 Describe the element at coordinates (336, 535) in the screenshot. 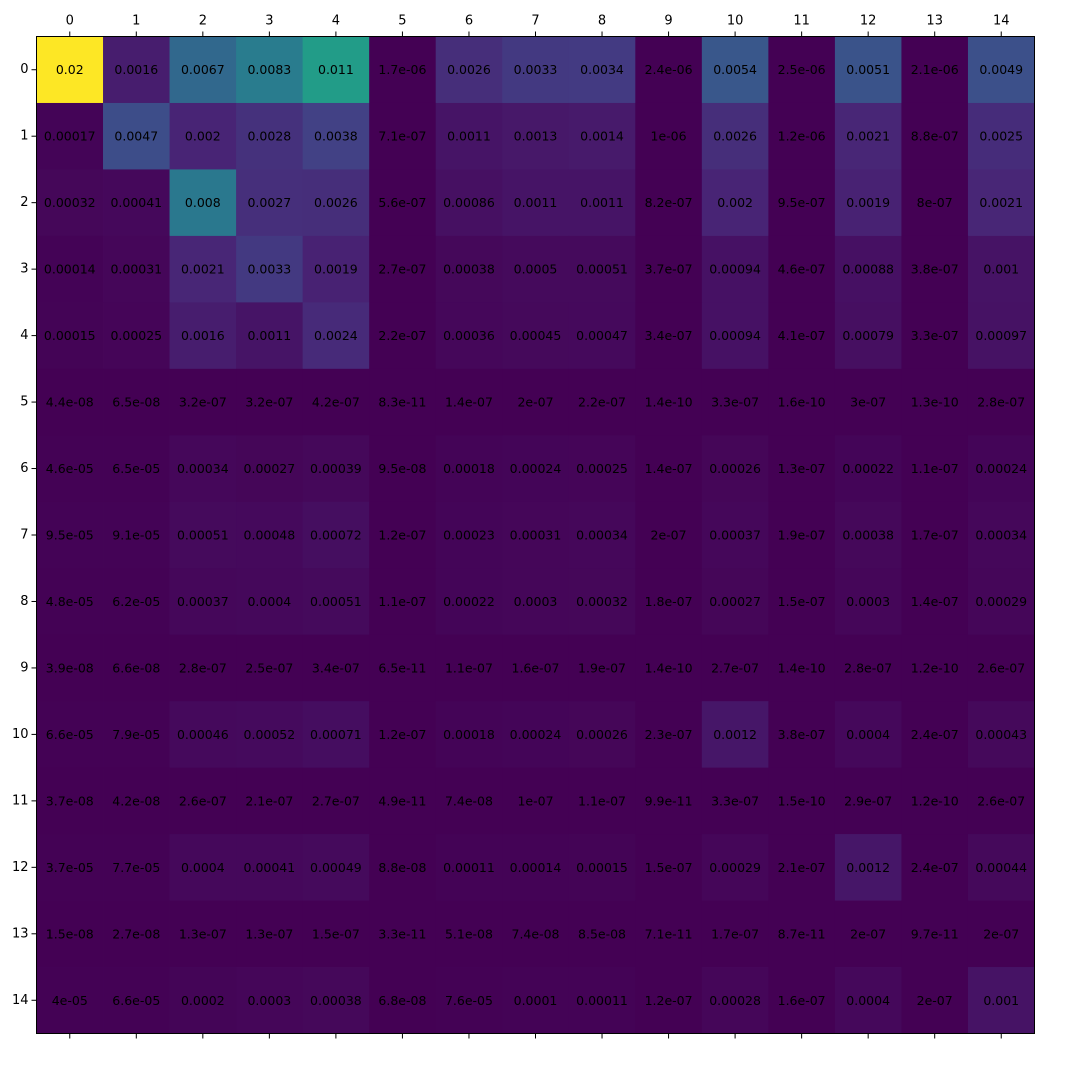

I see `cell-value-label: 0.00072` at that location.